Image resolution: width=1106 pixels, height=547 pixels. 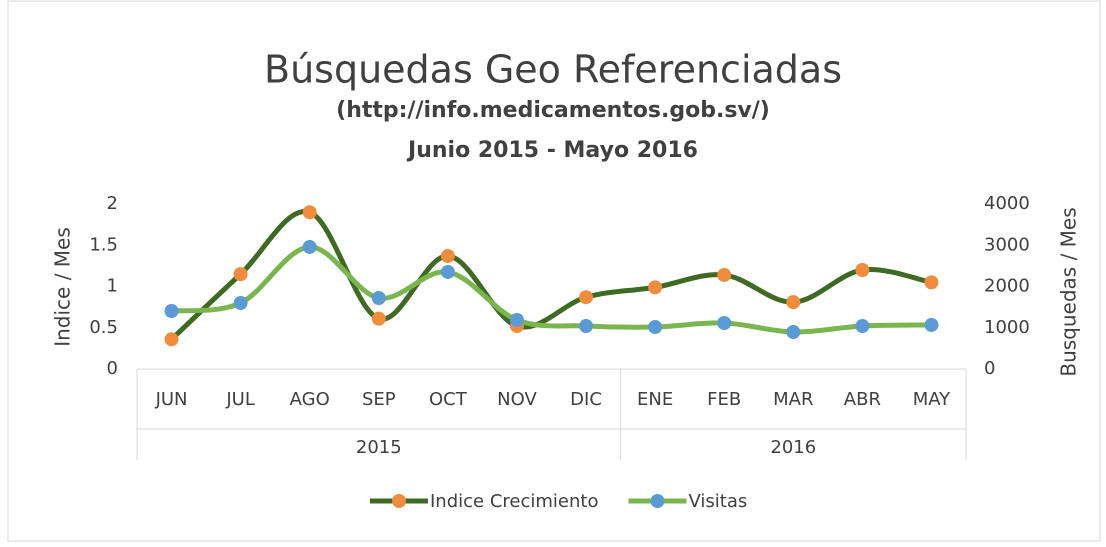 What do you see at coordinates (1007, 244) in the screenshot?
I see `y2-tick-label: 3000` at bounding box center [1007, 244].